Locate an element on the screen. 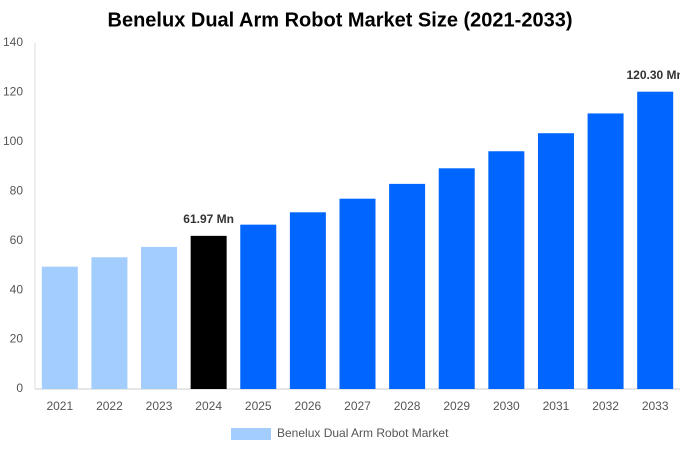 Image resolution: width=680 pixels, height=450 pixels. x-tick-label: 2028 is located at coordinates (407, 406).